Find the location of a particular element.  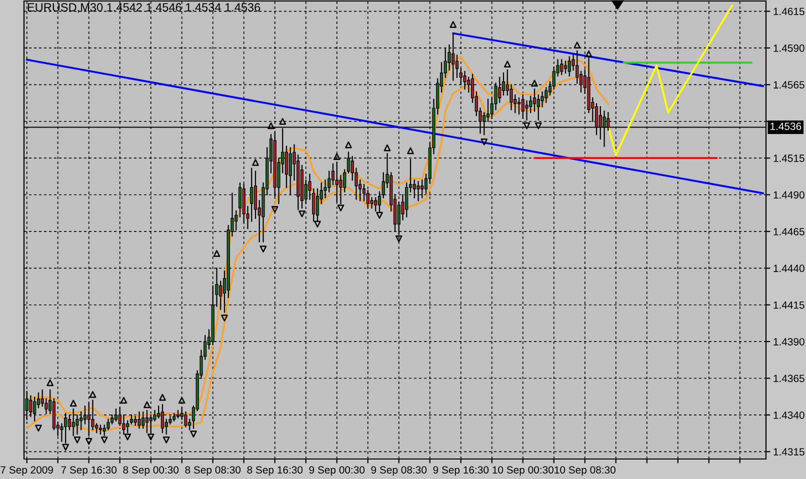

y-tick-label: 1.4365 is located at coordinates (789, 378).